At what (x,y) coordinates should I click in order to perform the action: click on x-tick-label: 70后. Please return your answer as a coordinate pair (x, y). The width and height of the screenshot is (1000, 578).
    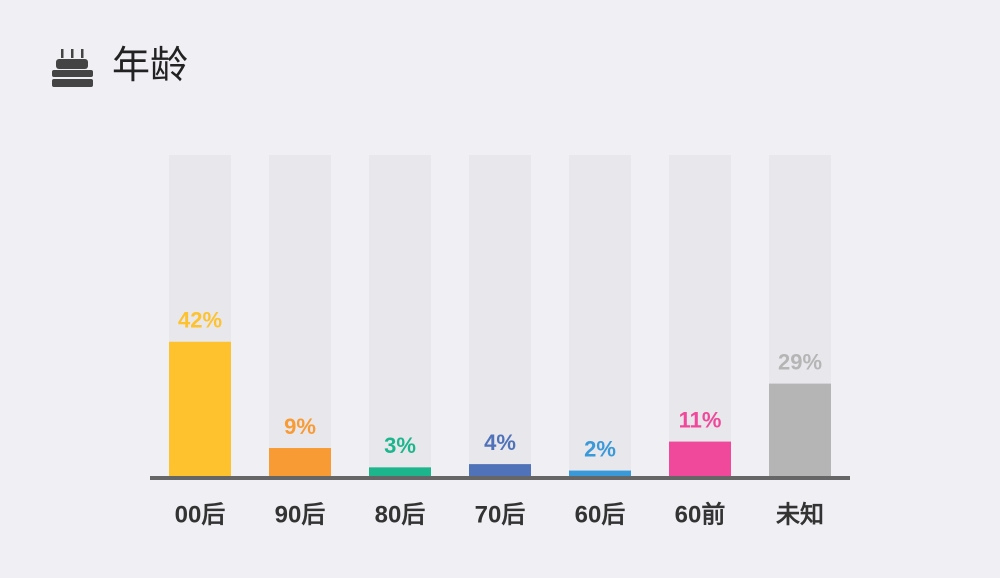
    Looking at the image, I should click on (500, 514).